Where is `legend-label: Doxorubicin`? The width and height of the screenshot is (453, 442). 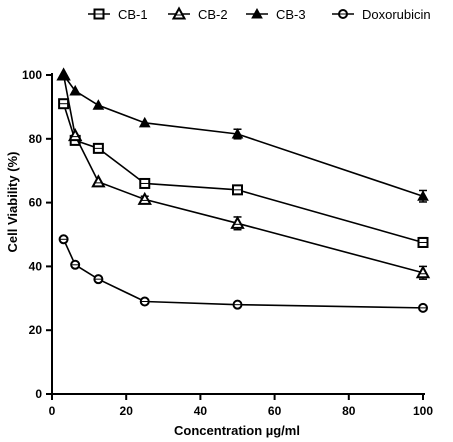
legend-label: Doxorubicin is located at coordinates (396, 14).